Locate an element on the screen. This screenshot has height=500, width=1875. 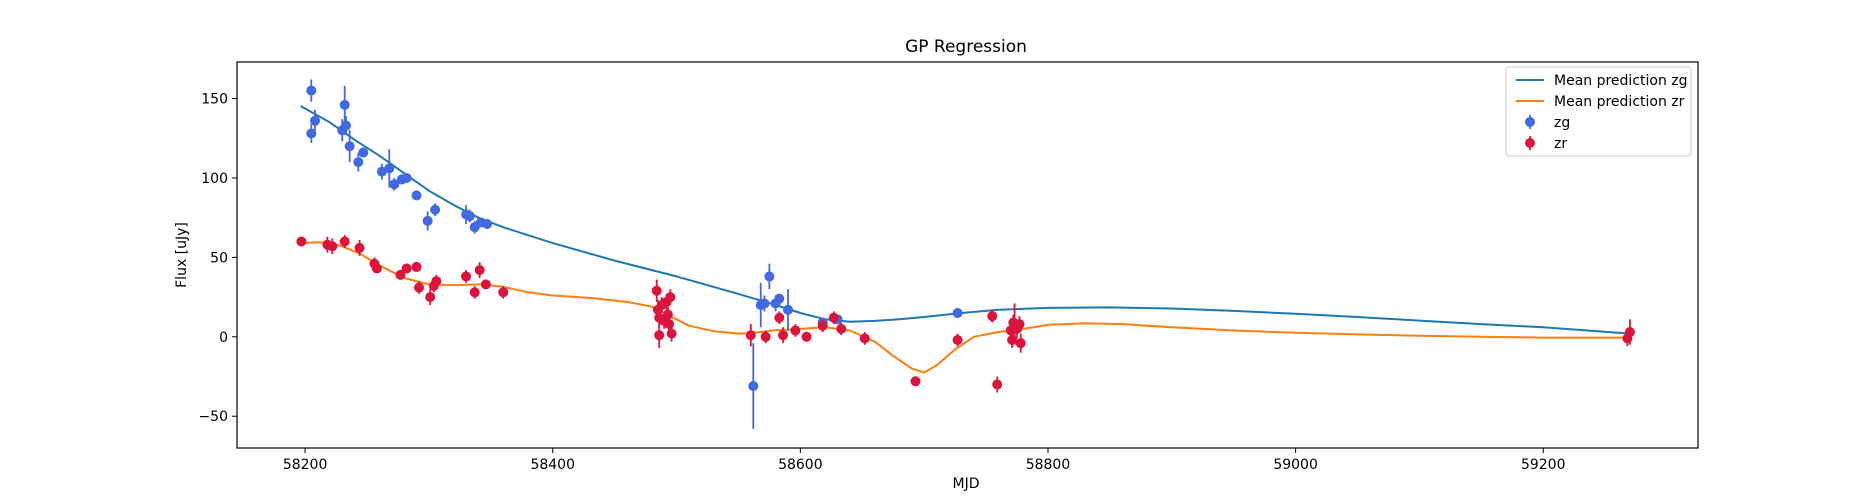
legend-label: Mean prediction zr is located at coordinates (1619, 102).